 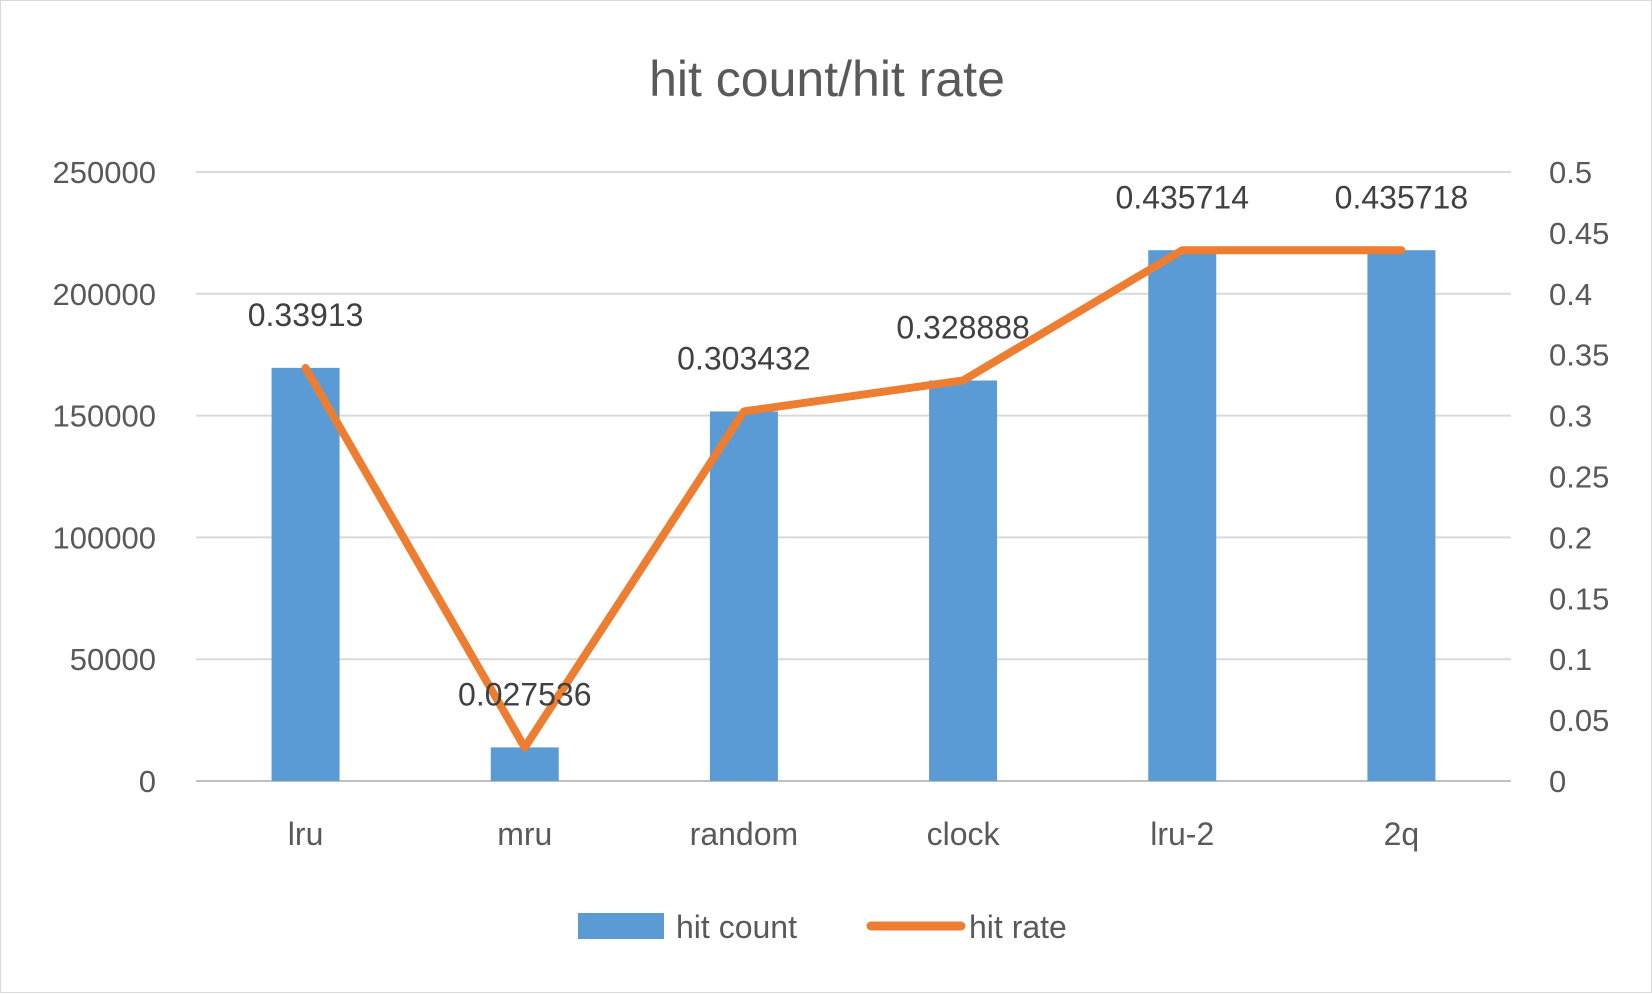 What do you see at coordinates (1557, 781) in the screenshot?
I see `right-tick-label: 0` at bounding box center [1557, 781].